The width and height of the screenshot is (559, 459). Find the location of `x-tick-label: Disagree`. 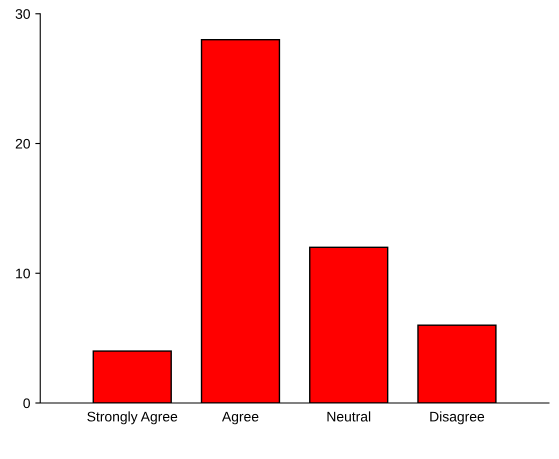

x-tick-label: Disagree is located at coordinates (457, 417).